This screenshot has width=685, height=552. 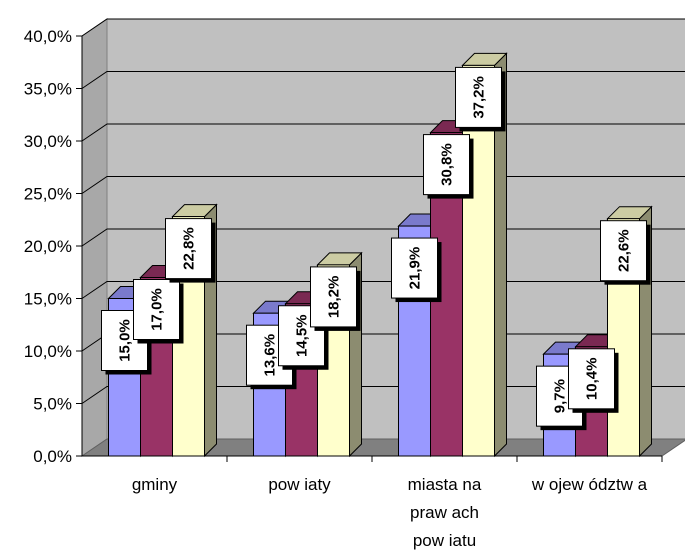 I want to click on data-label: 30,8%, so click(x=447, y=164).